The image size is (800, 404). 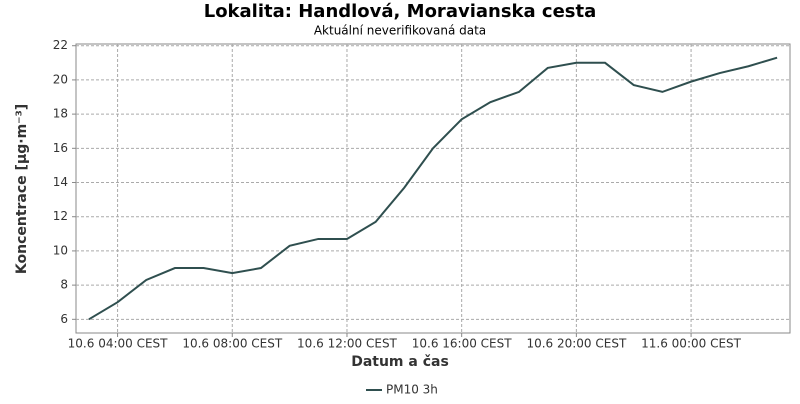 I want to click on y-tick-label: 6, so click(x=64, y=319).